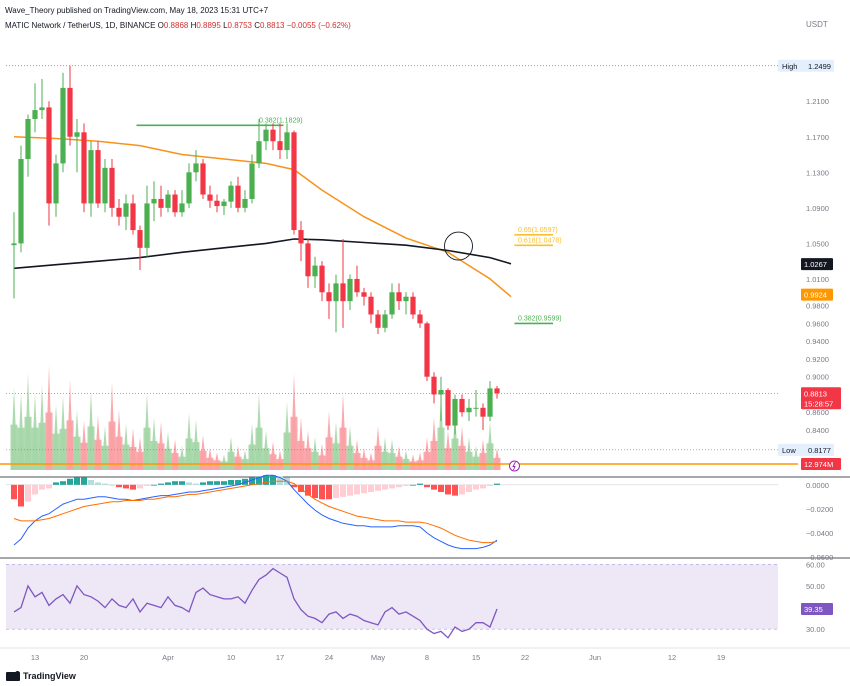 Image resolution: width=850 pixels, height=686 pixels. What do you see at coordinates (817, 377) in the screenshot?
I see `price-axis-label: 0.9000` at bounding box center [817, 377].